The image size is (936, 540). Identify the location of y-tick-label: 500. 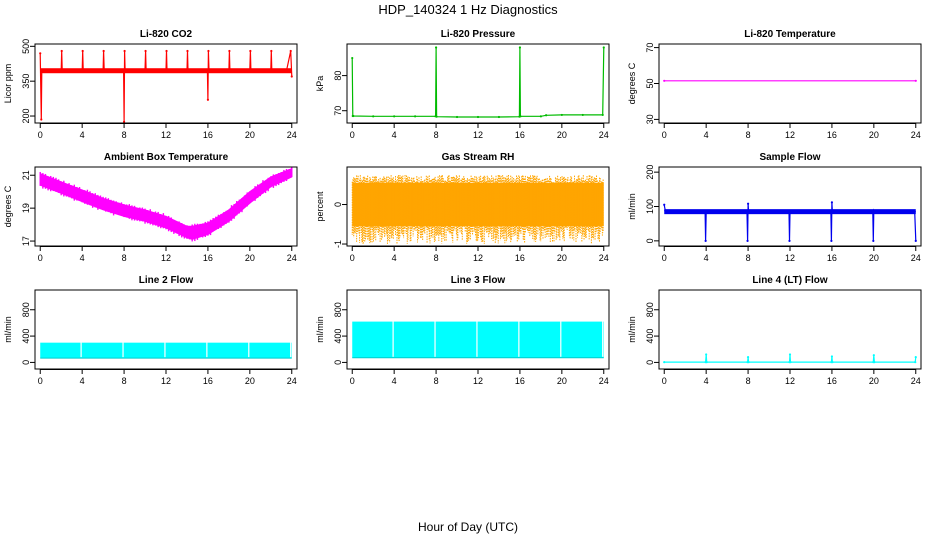
(26, 46).